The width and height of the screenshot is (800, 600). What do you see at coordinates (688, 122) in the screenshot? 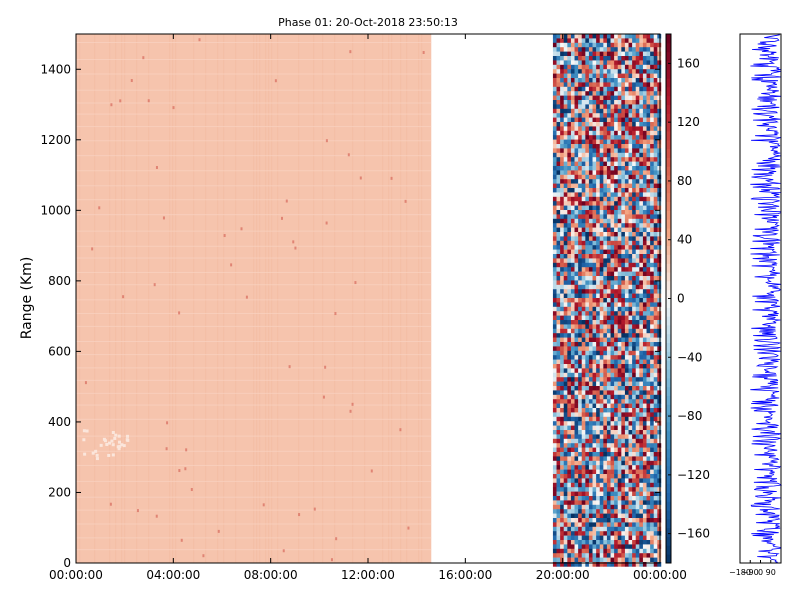
I see `colorbar-tick-label: 120` at bounding box center [688, 122].